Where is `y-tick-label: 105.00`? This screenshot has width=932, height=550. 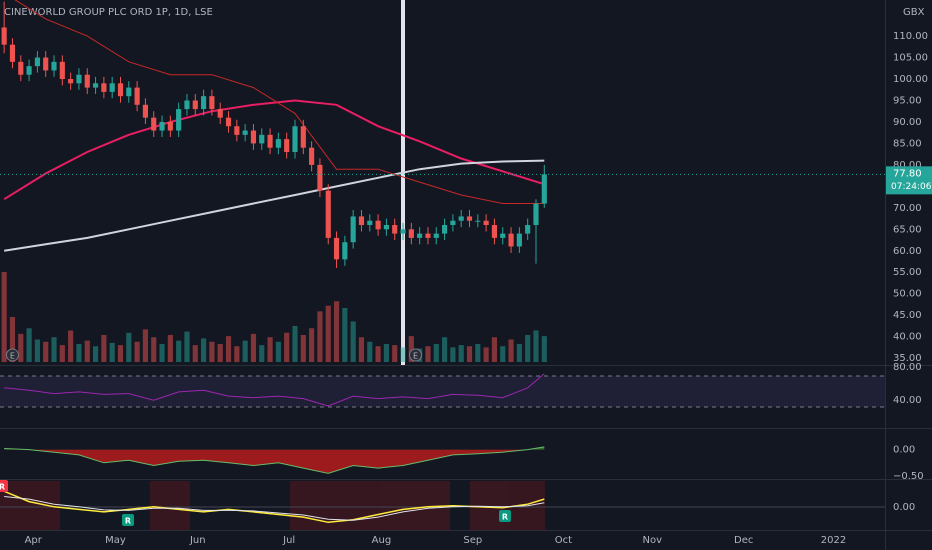
y-tick-label: 105.00 is located at coordinates (910, 58).